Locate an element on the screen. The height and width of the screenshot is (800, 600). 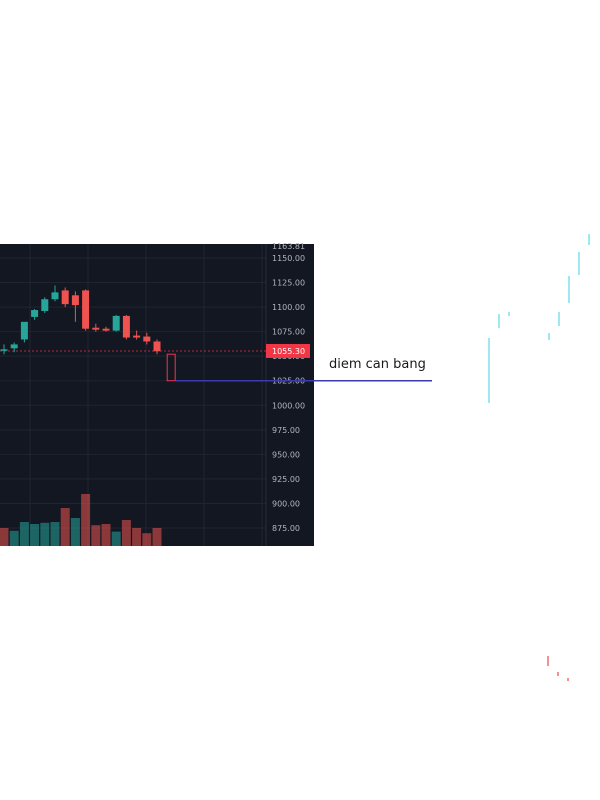
y-tick-label: 1075.00 is located at coordinates (288, 332).